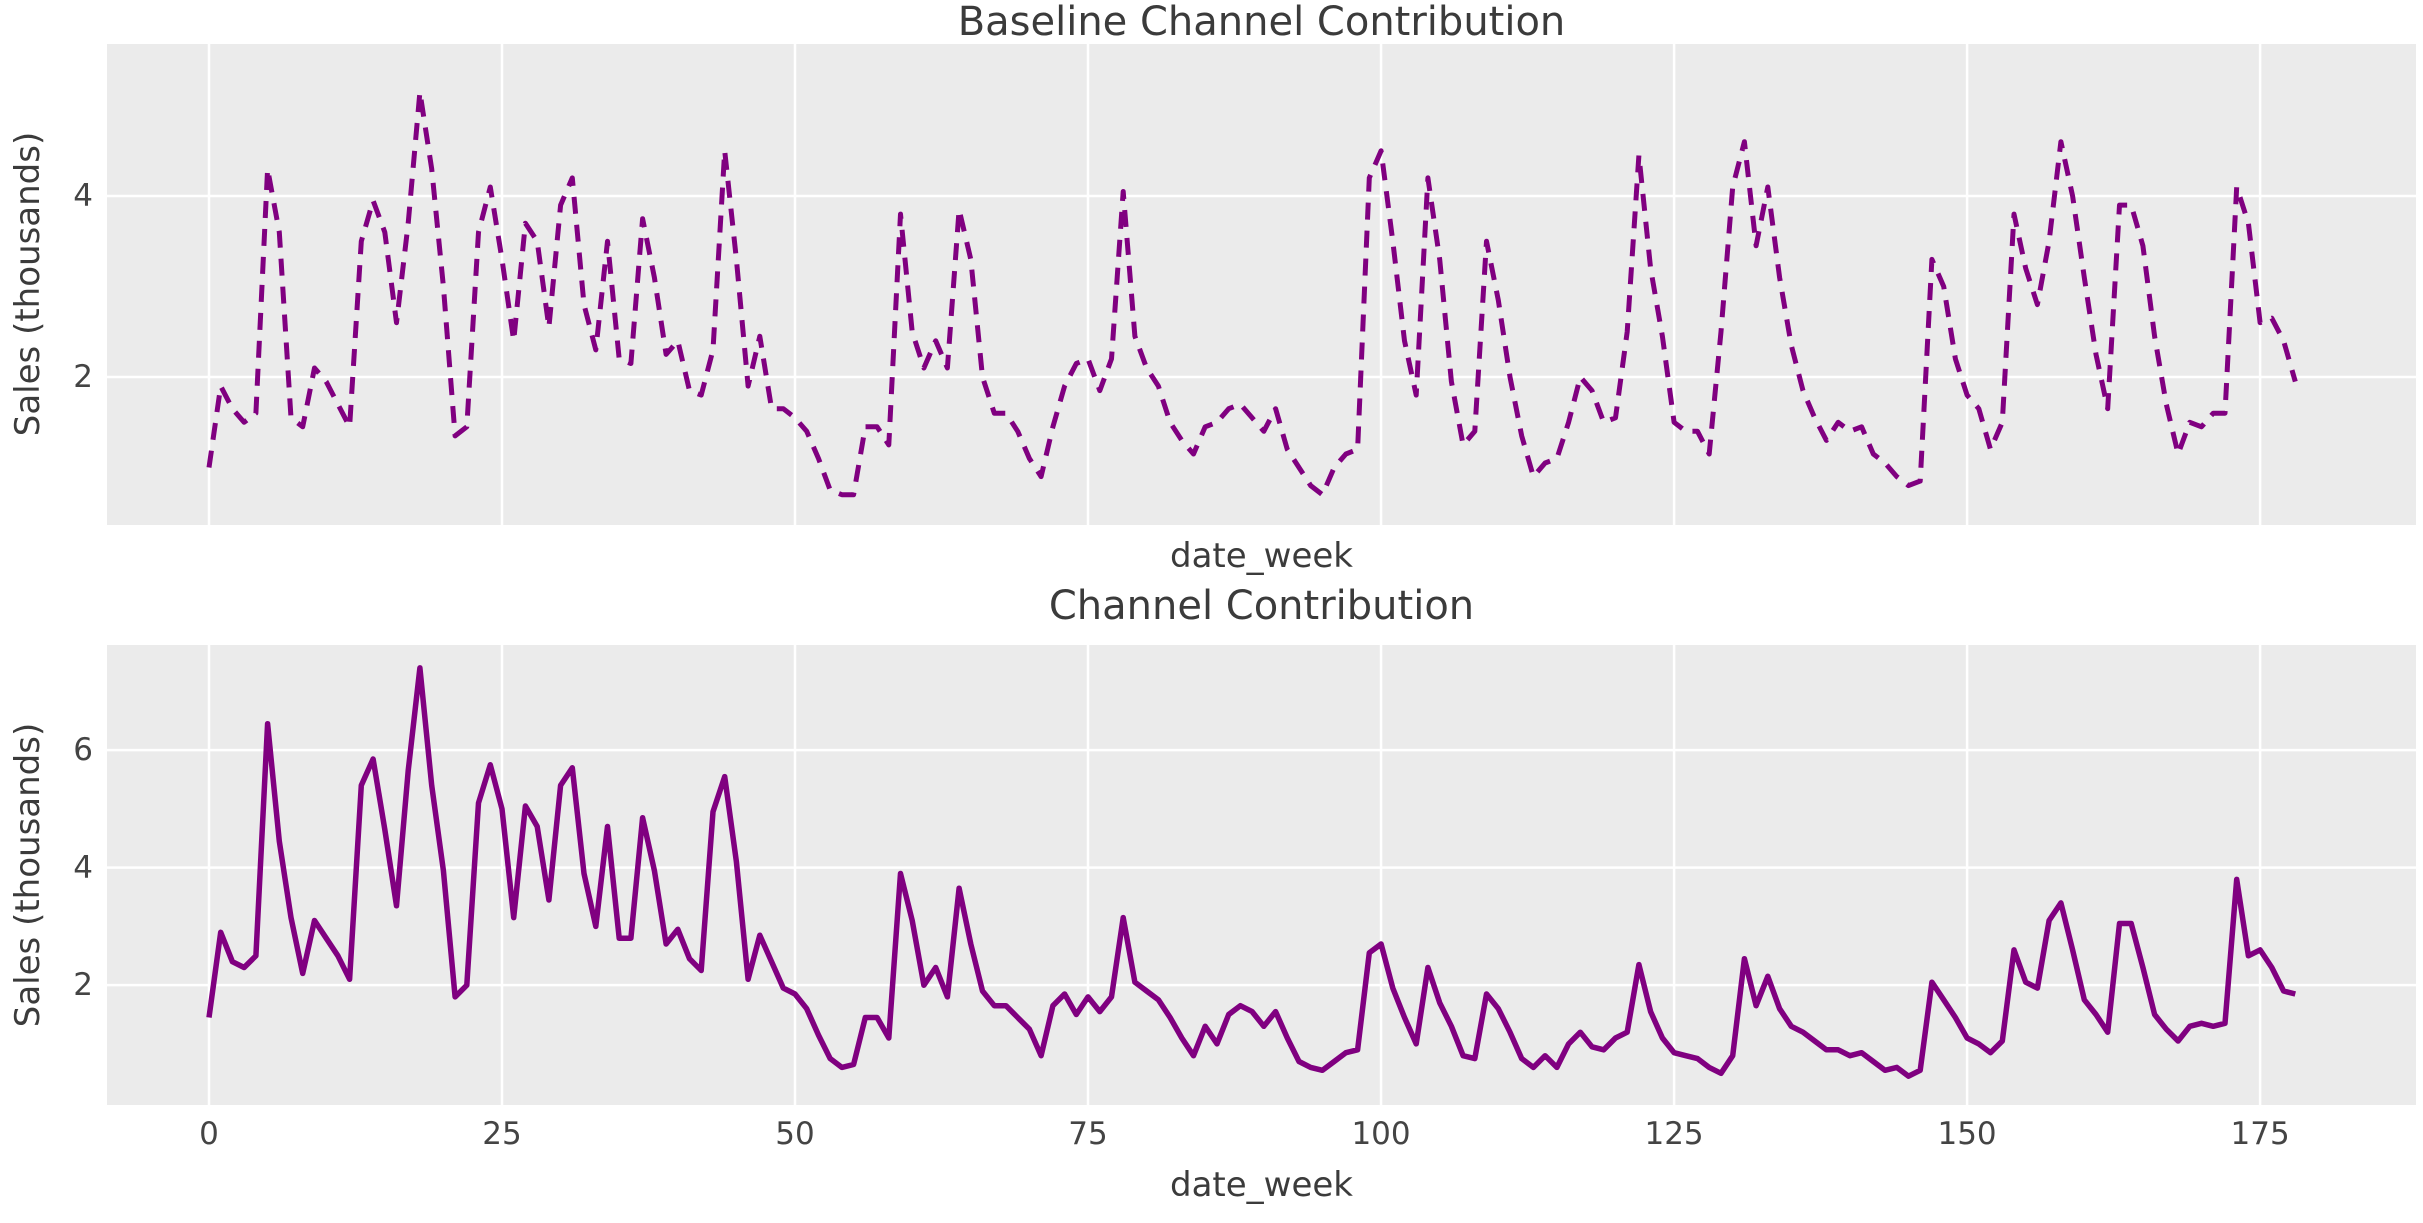  Describe the element at coordinates (83, 867) in the screenshot. I see `channel-y-tick-label: 4` at that location.